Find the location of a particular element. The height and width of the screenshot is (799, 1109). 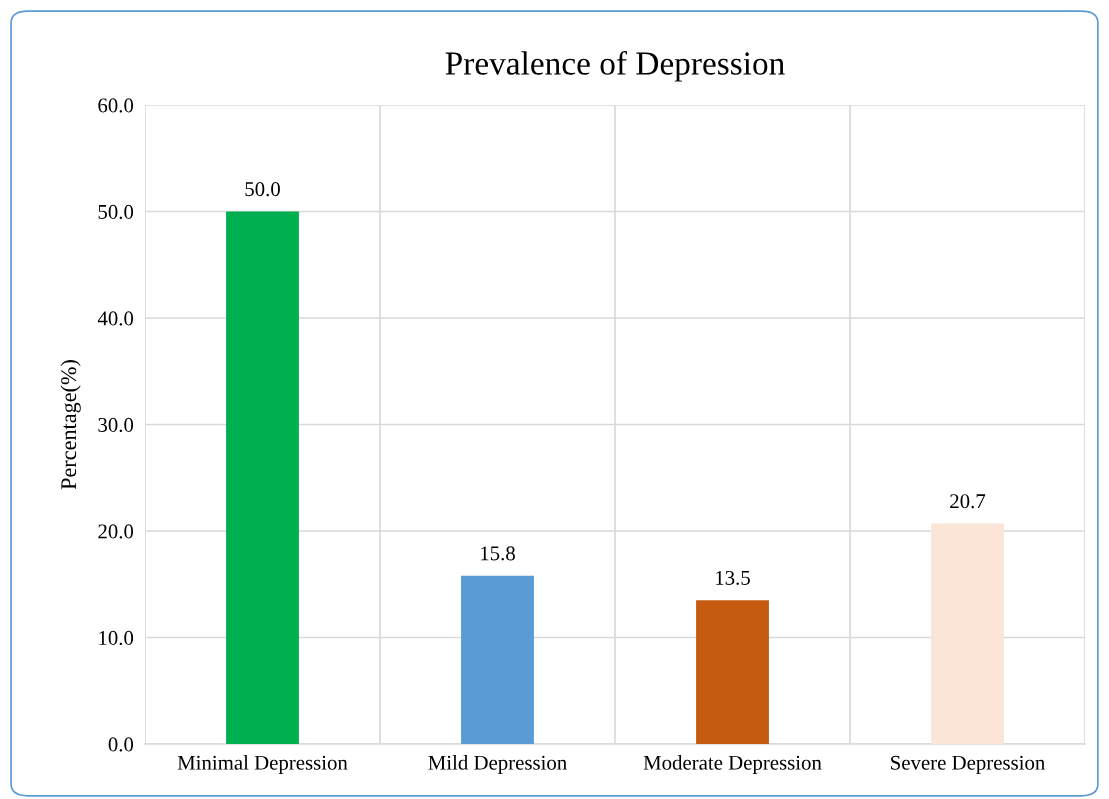

data-label: 20.7 is located at coordinates (968, 501).